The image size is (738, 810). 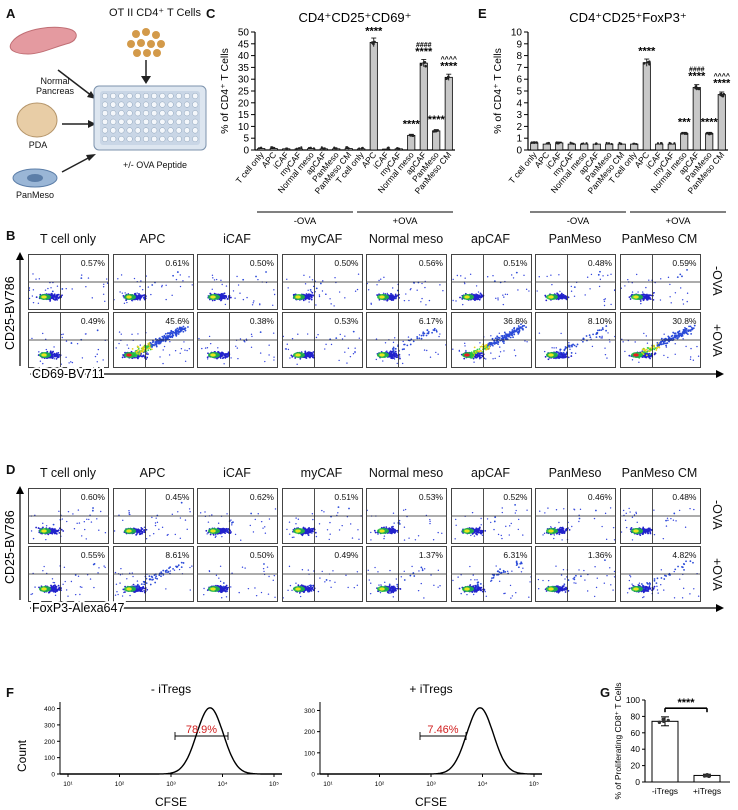 I want to click on panel-letter-a: A, so click(x=11, y=13).